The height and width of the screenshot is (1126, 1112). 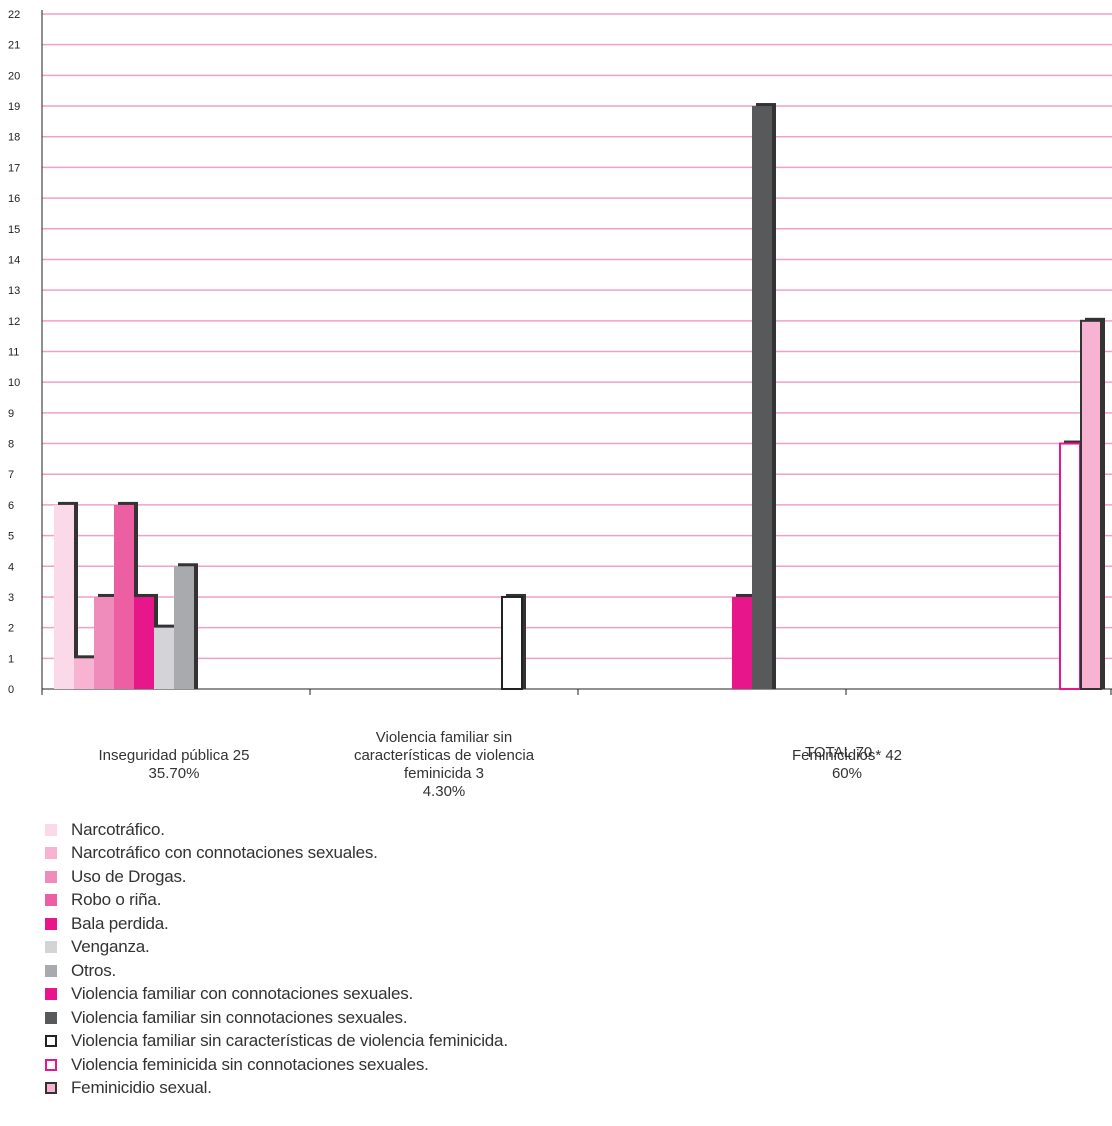 What do you see at coordinates (11, 414) in the screenshot?
I see `y-tick-label: 9` at bounding box center [11, 414].